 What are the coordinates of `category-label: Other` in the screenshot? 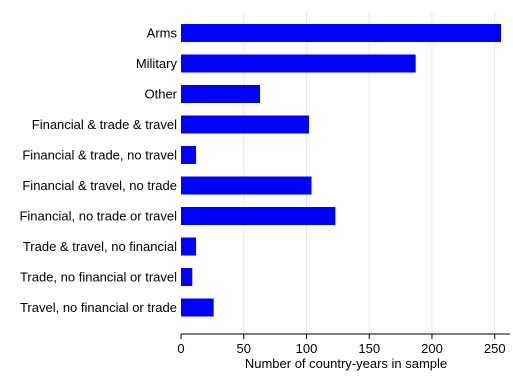 It's located at (160, 94).